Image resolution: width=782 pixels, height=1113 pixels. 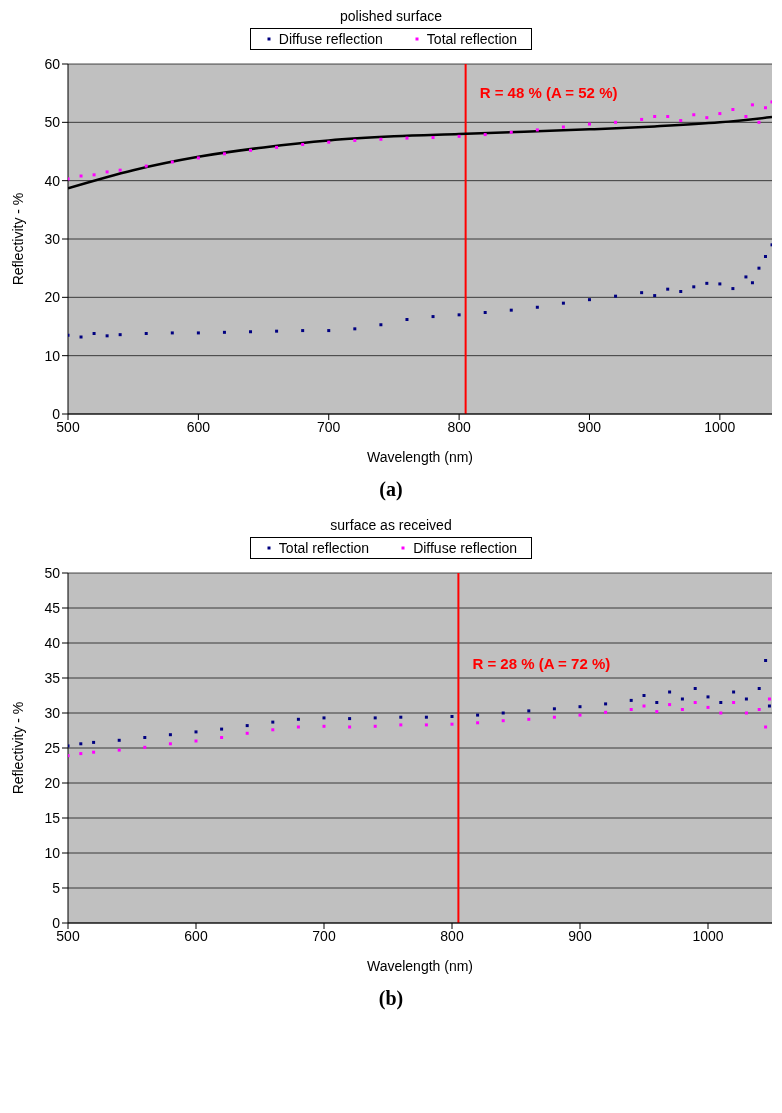 What do you see at coordinates (541, 663) in the screenshot?
I see `annotation: R = 28 % (A = 72 %)` at bounding box center [541, 663].